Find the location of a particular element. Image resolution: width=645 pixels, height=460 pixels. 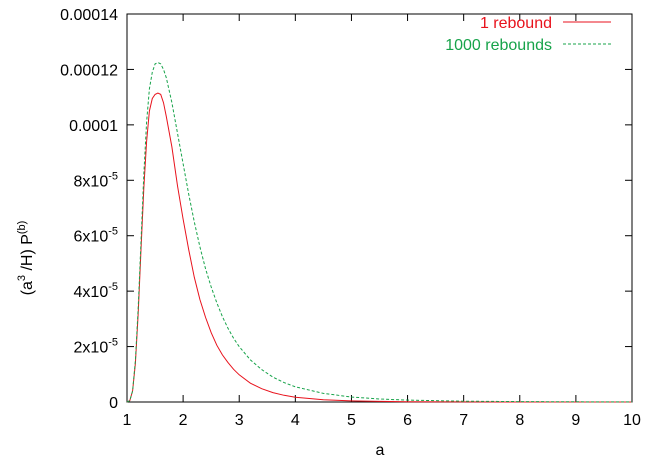

y-tick-label: 0.0001 is located at coordinates (93, 126).